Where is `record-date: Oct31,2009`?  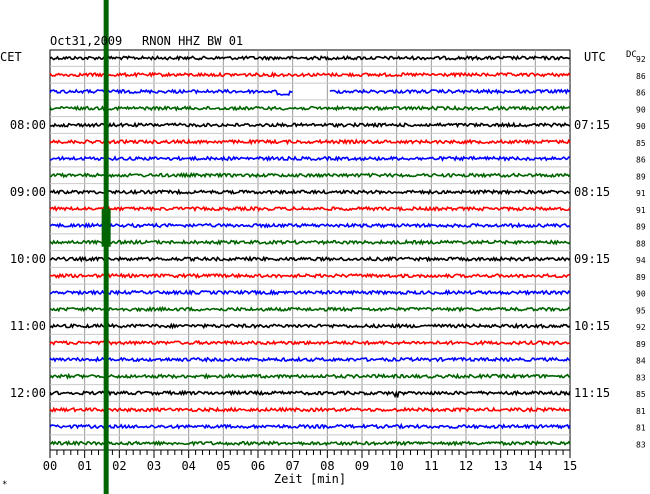 record-date: Oct31,2009 is located at coordinates (86, 41).